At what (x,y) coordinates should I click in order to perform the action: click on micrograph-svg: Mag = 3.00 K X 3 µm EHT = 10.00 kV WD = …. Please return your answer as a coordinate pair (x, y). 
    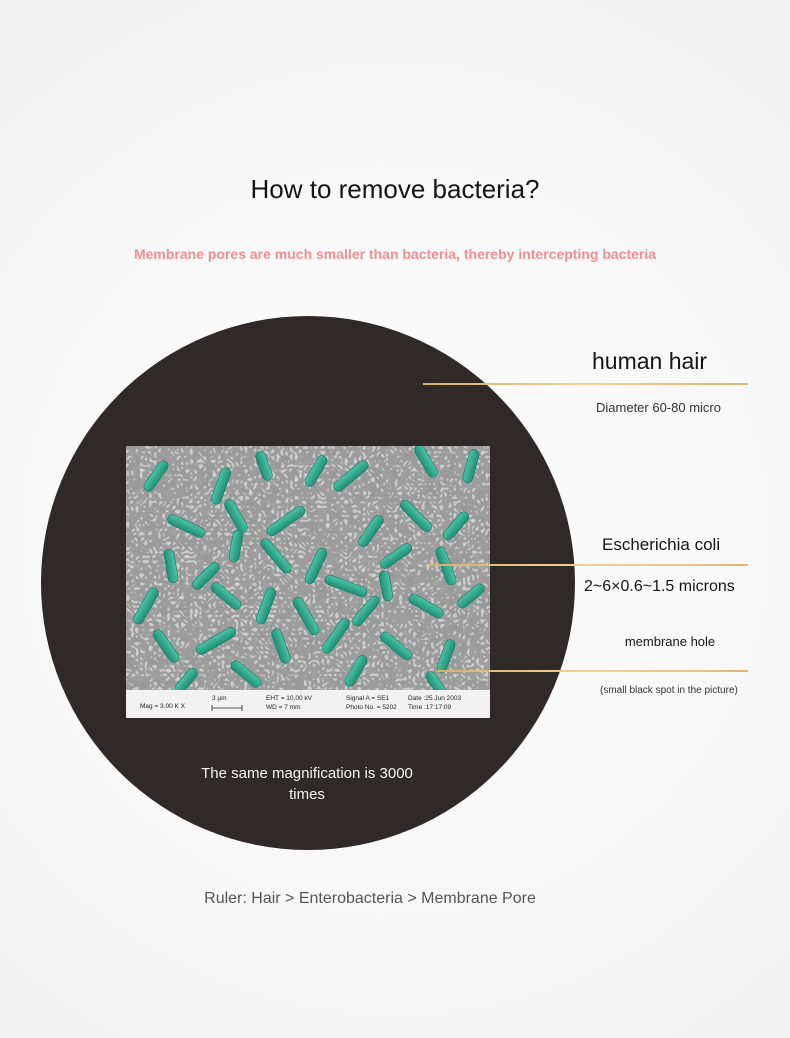
    Looking at the image, I should click on (308, 582).